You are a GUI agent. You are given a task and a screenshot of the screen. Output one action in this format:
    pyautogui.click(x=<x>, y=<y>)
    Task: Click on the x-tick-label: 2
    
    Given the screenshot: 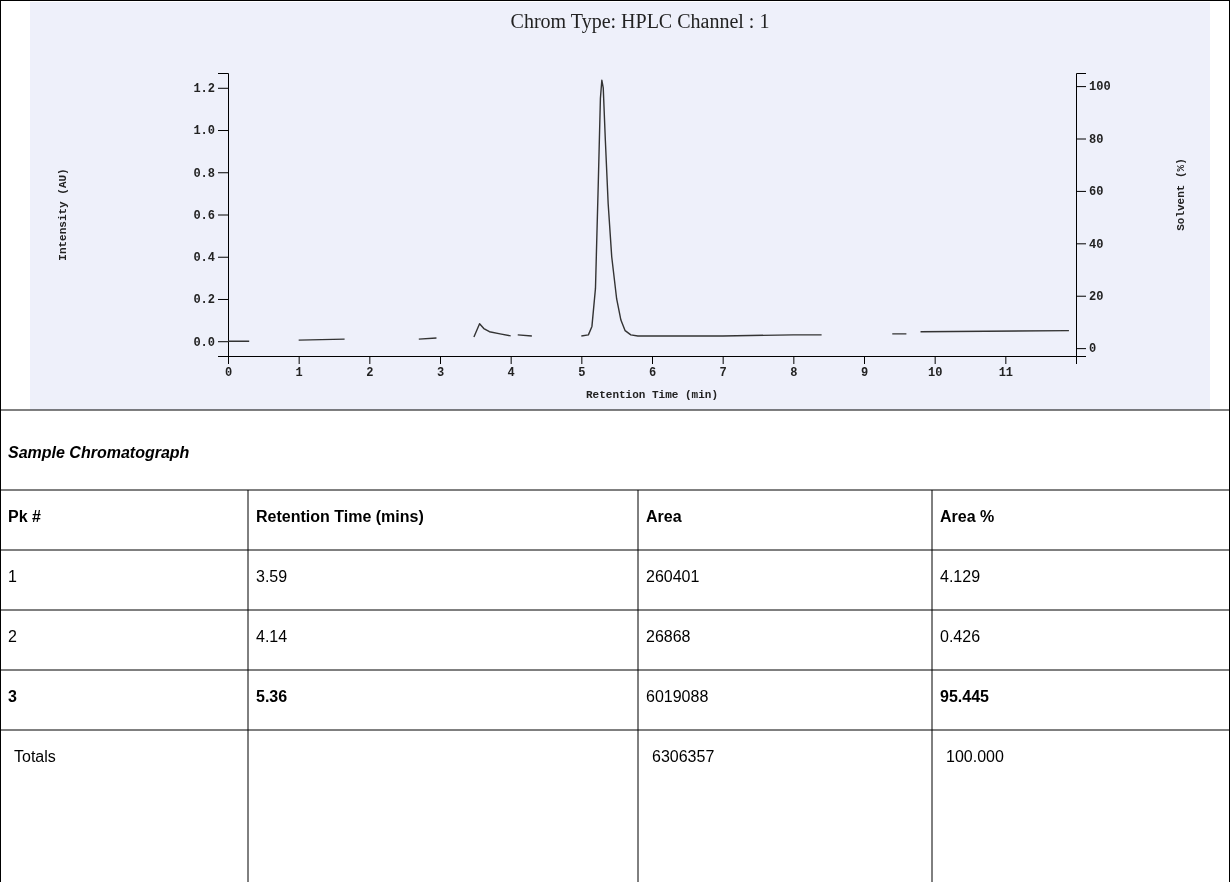 What is the action you would take?
    pyautogui.click(x=370, y=372)
    